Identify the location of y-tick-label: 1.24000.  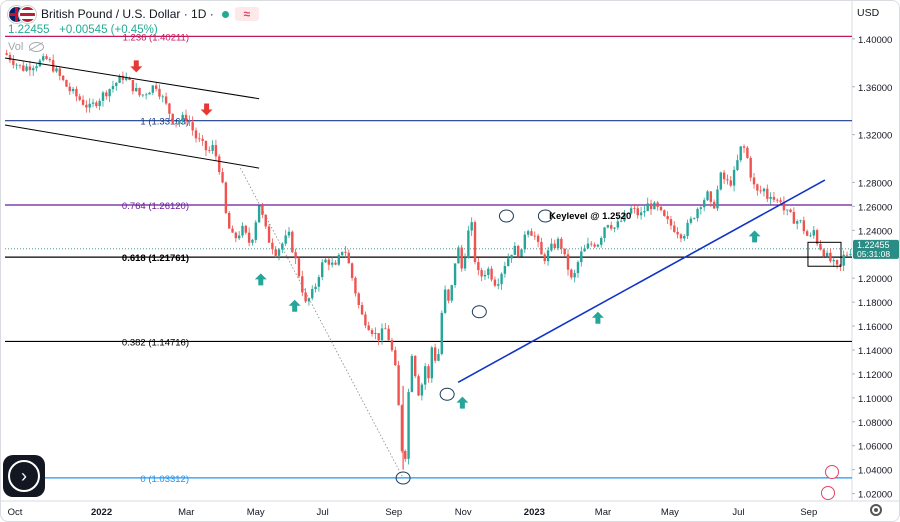
(875, 231).